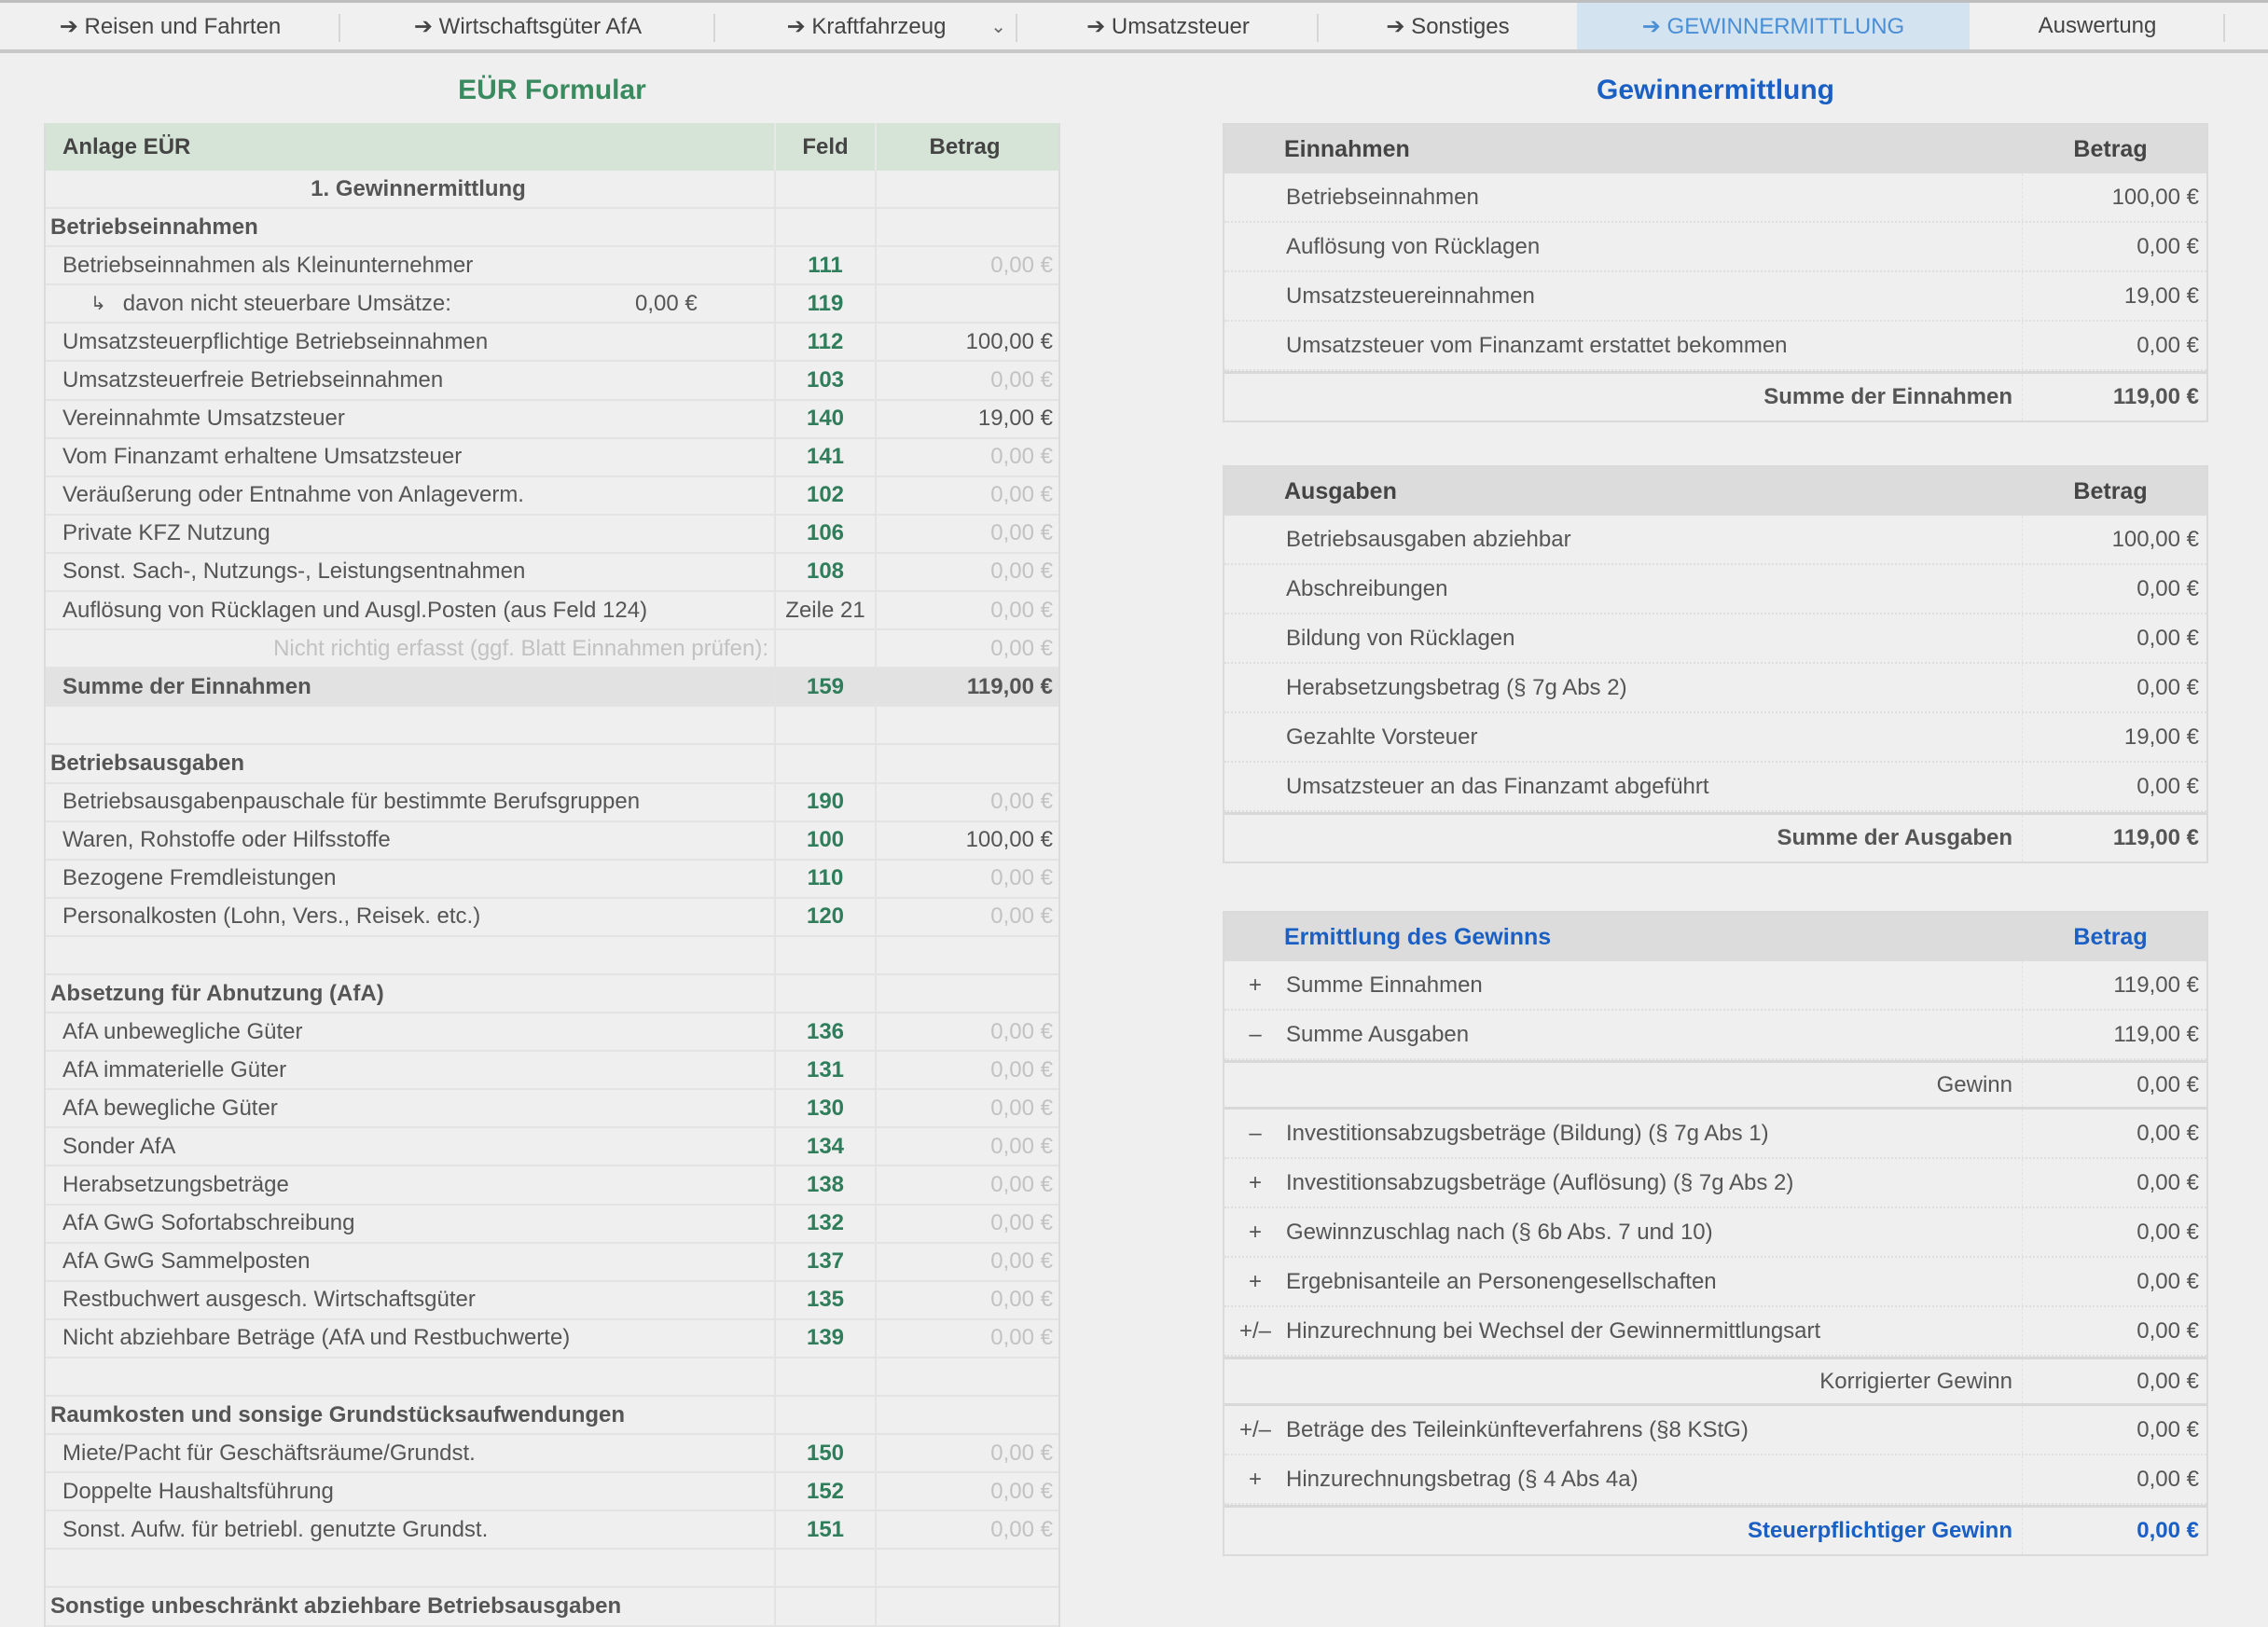 This screenshot has width=2268, height=1627. I want to click on summary-row: + Hinzurechnungsbetrag (§ 4 Abs 4a) 0,00 €, so click(1715, 1480).